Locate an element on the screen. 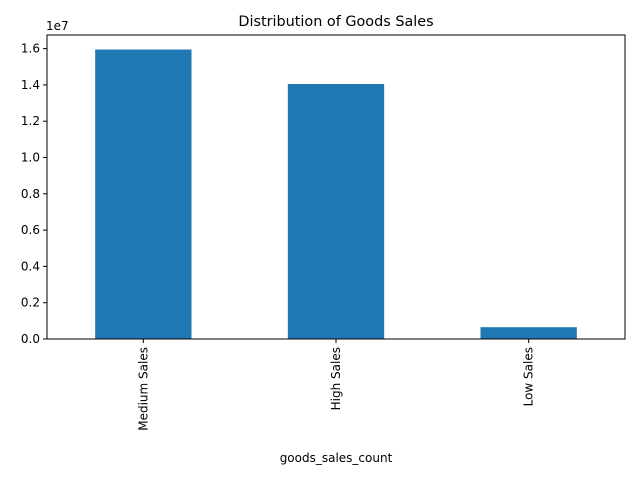 The image size is (640, 480). bar-medium-sales is located at coordinates (143, 194).